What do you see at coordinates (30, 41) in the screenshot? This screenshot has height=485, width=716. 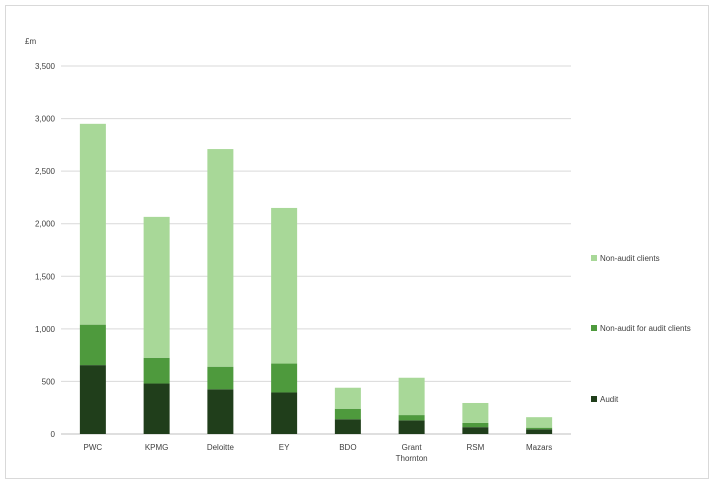 I see `y-axis-unit-label: £m` at bounding box center [30, 41].